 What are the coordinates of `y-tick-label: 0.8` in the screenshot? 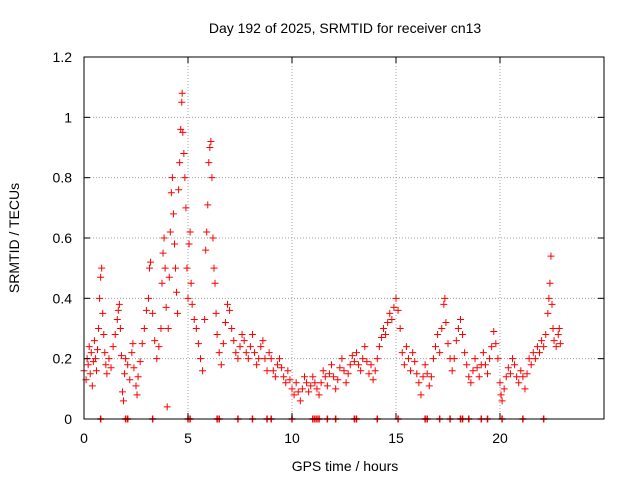 It's located at (63, 178).